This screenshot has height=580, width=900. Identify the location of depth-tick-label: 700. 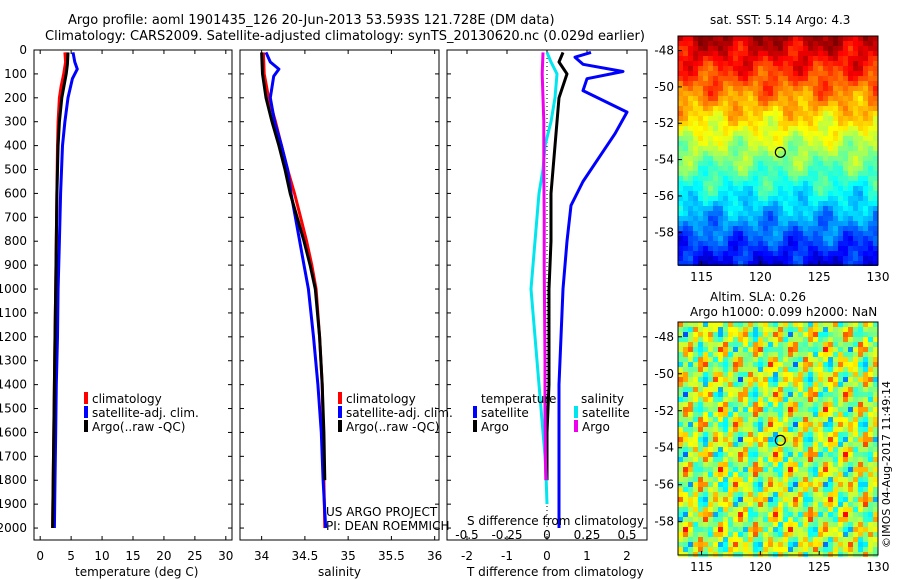
(15, 217).